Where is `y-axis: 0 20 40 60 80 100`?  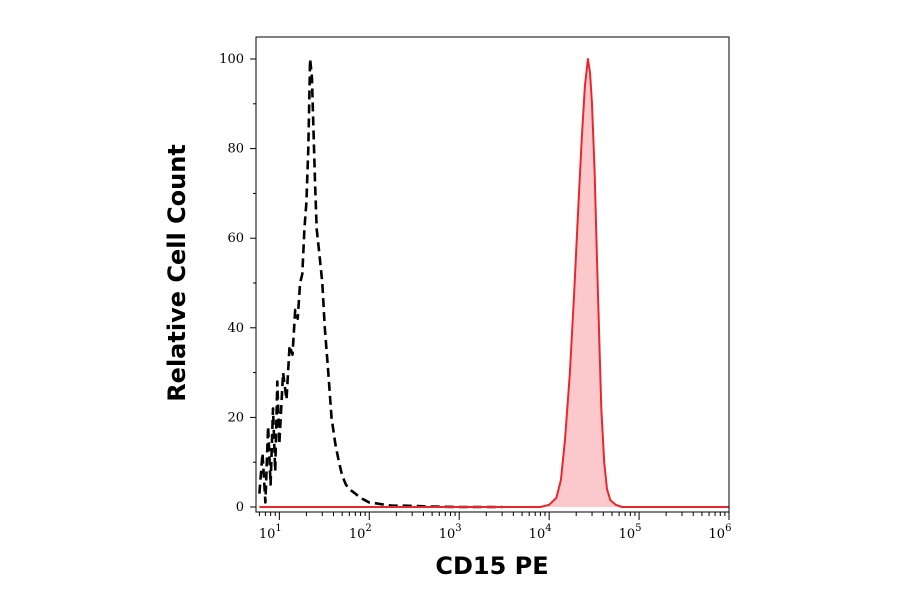
y-axis: 0 20 40 60 80 100 is located at coordinates (237, 283).